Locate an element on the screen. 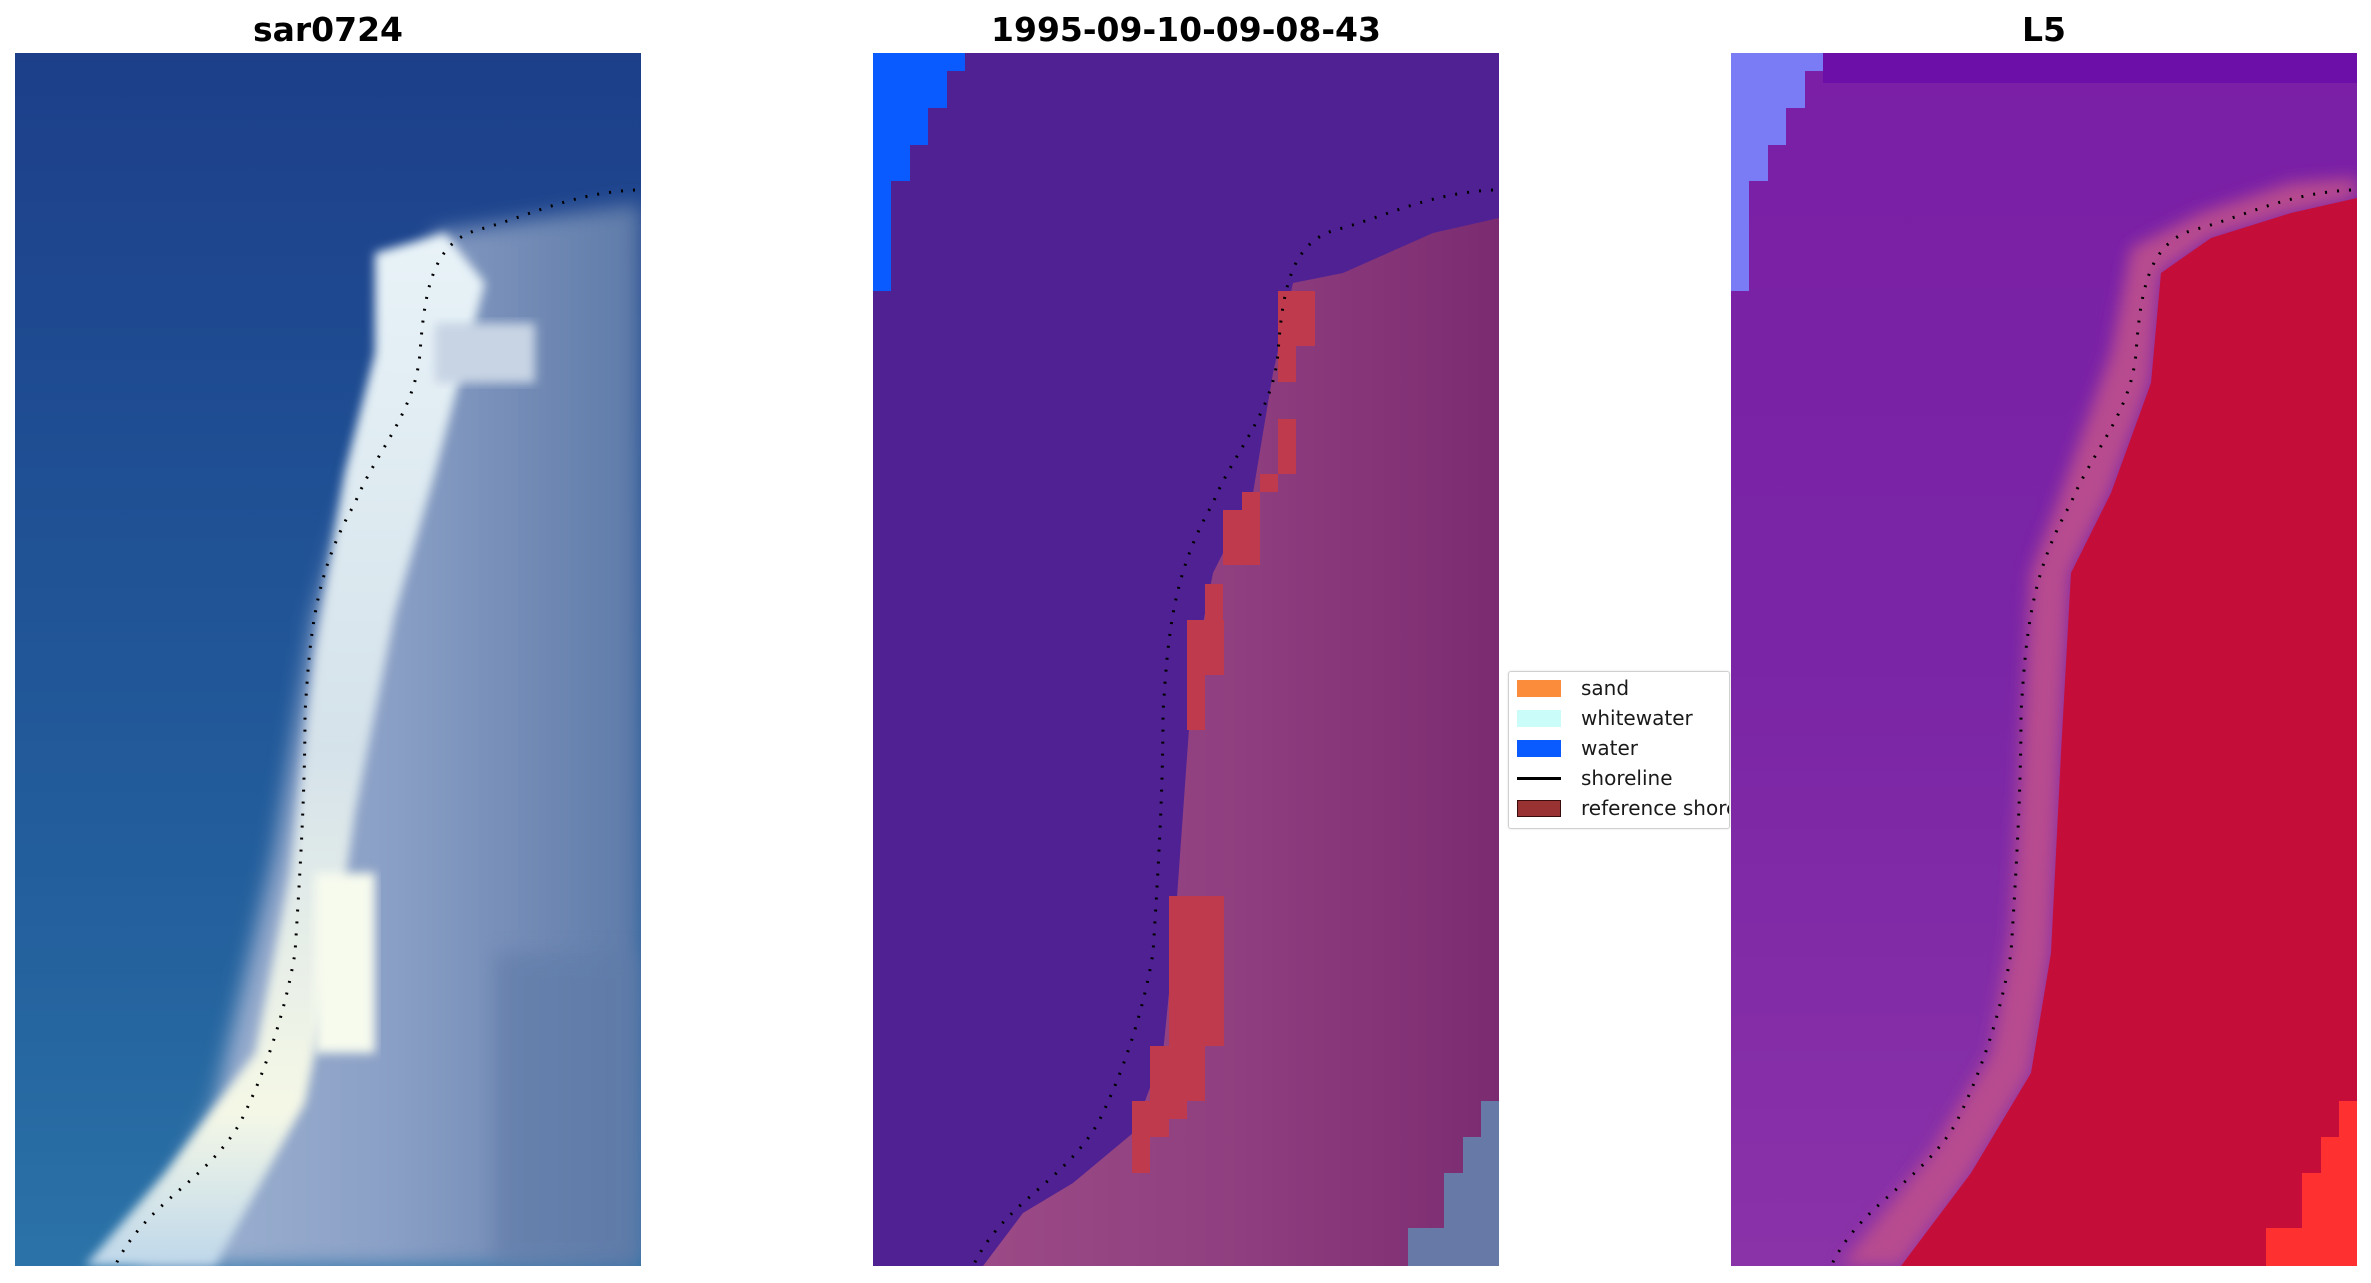 This screenshot has width=2371, height=1283. legend-item-sand: sand is located at coordinates (1623, 688).